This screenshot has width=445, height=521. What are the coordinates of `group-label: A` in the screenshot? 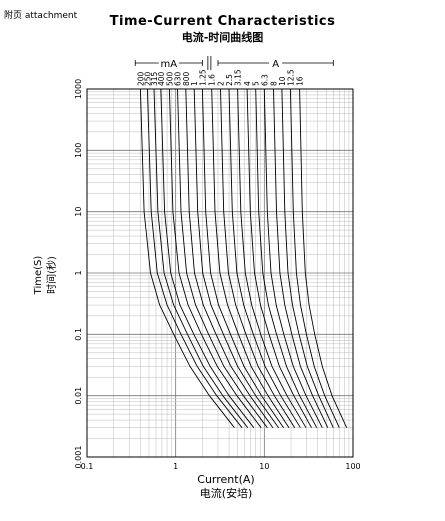 It's located at (275, 64).